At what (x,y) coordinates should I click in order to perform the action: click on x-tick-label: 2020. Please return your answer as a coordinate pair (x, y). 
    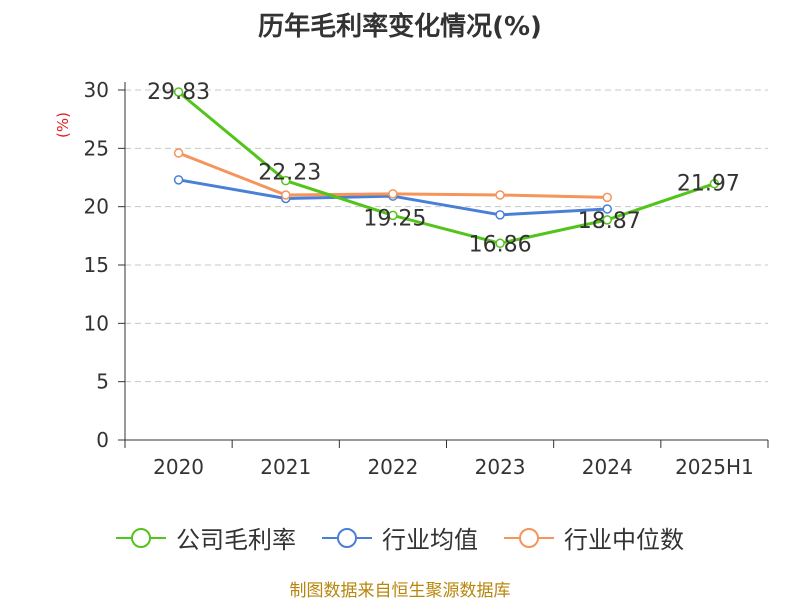
    Looking at the image, I should click on (178, 467).